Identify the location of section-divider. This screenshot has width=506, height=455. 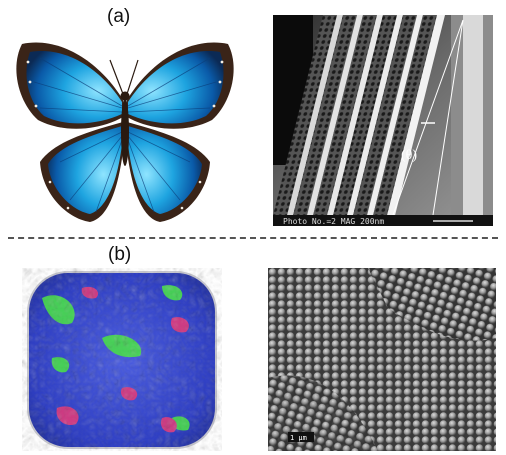
(253, 238).